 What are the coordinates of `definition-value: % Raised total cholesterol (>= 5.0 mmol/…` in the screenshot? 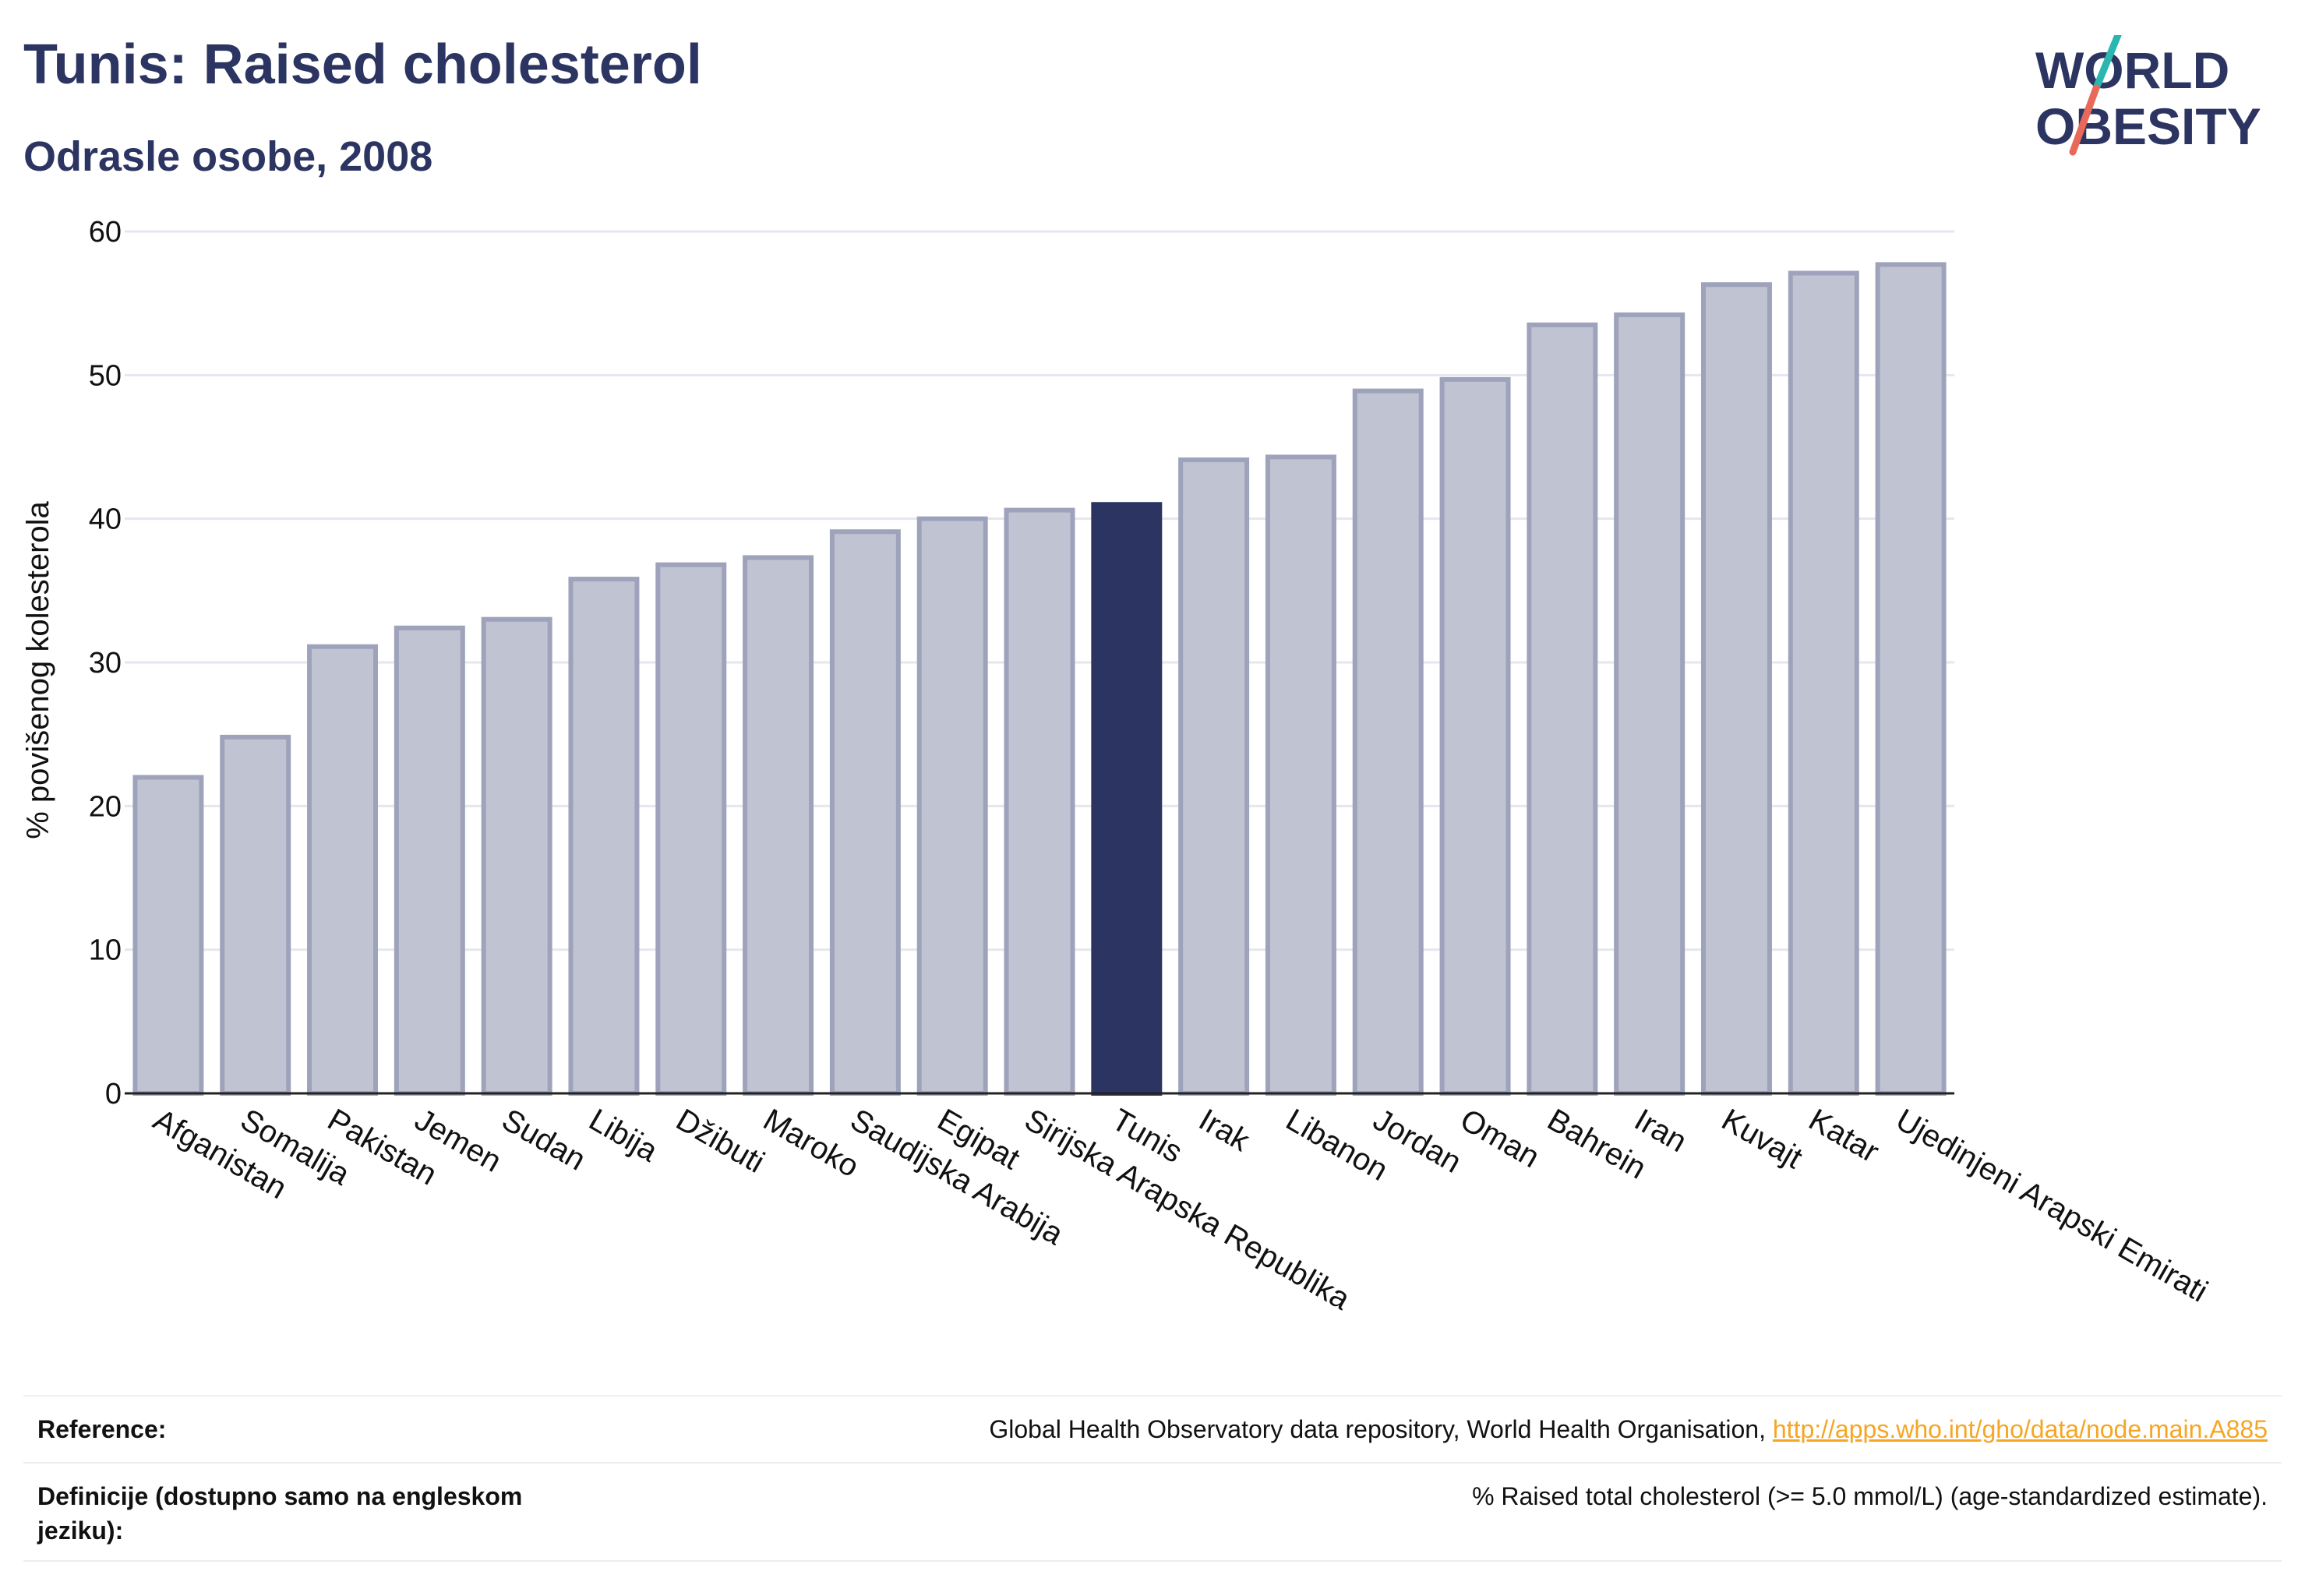 It's located at (1870, 1496).